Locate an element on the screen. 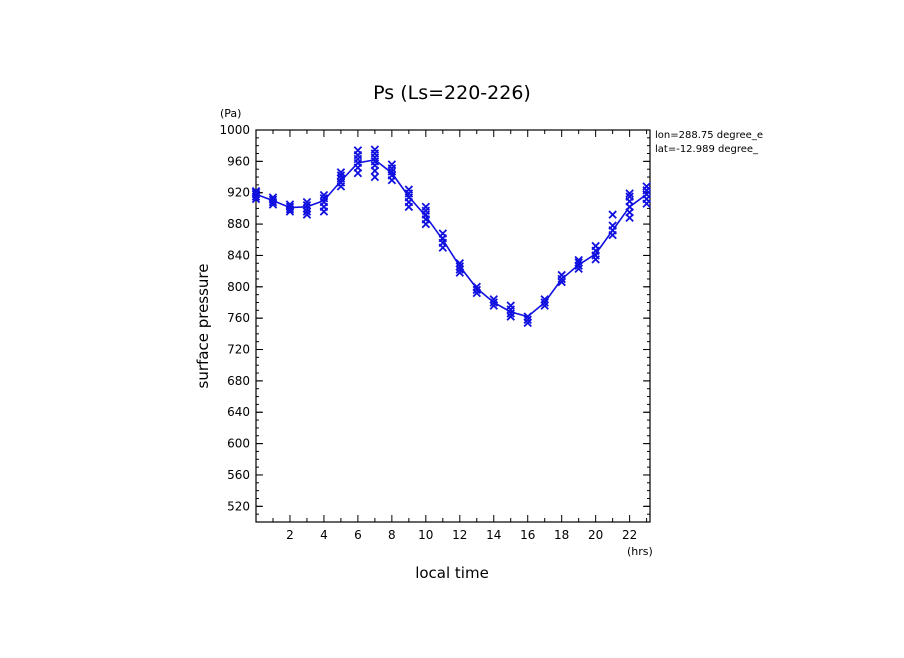 The image size is (904, 658). x-tick-label: 6 is located at coordinates (358, 535).